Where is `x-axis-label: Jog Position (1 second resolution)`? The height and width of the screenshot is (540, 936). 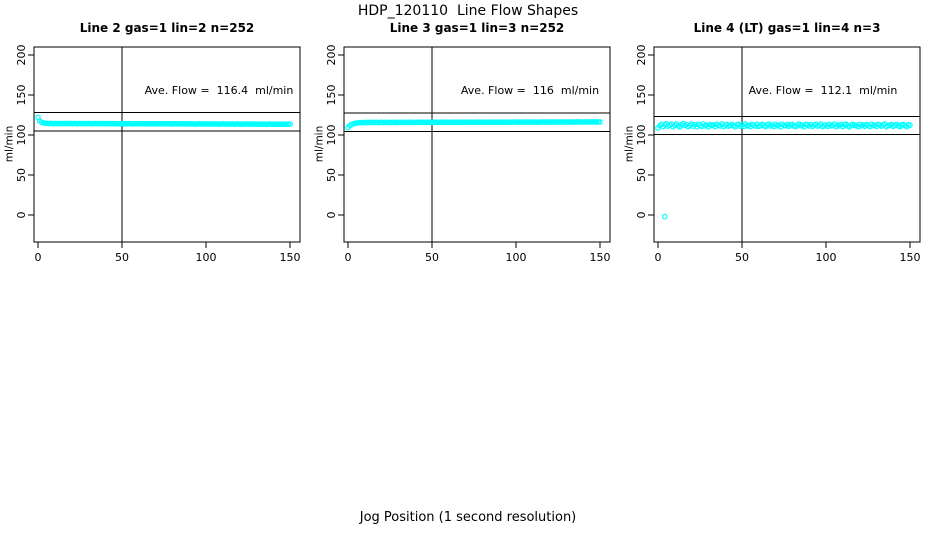
x-axis-label: Jog Position (1 second resolution) is located at coordinates (468, 517).